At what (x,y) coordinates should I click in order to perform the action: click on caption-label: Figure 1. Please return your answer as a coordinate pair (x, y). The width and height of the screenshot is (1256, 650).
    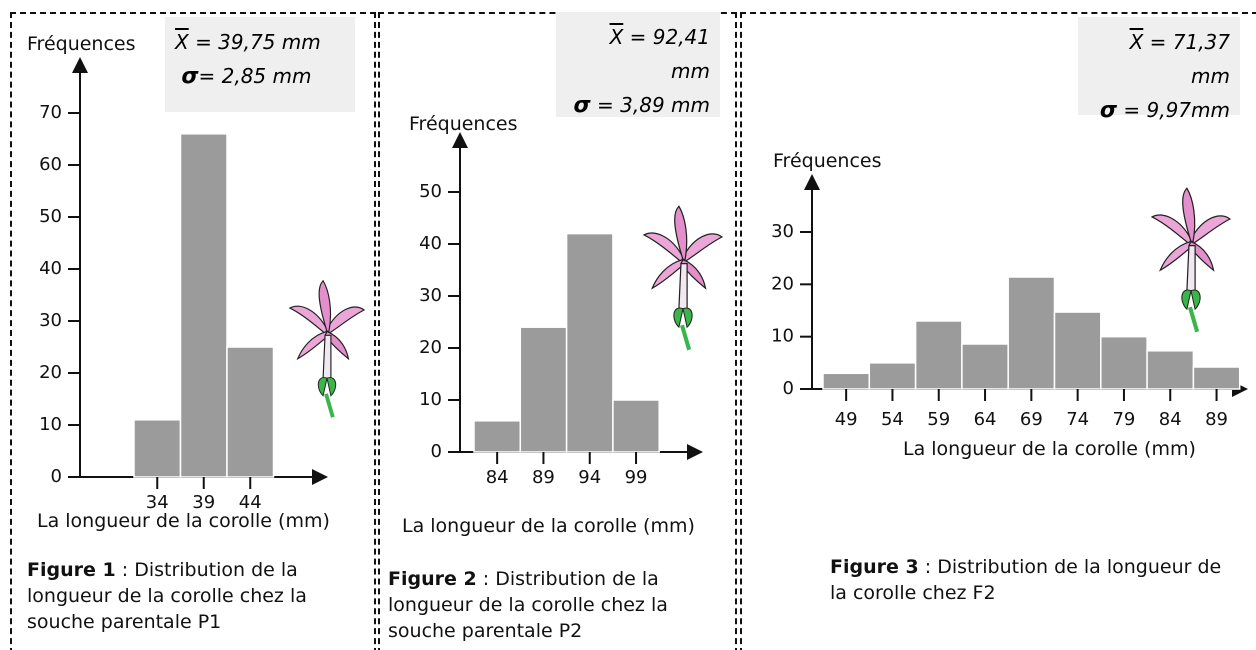
    Looking at the image, I should click on (71, 570).